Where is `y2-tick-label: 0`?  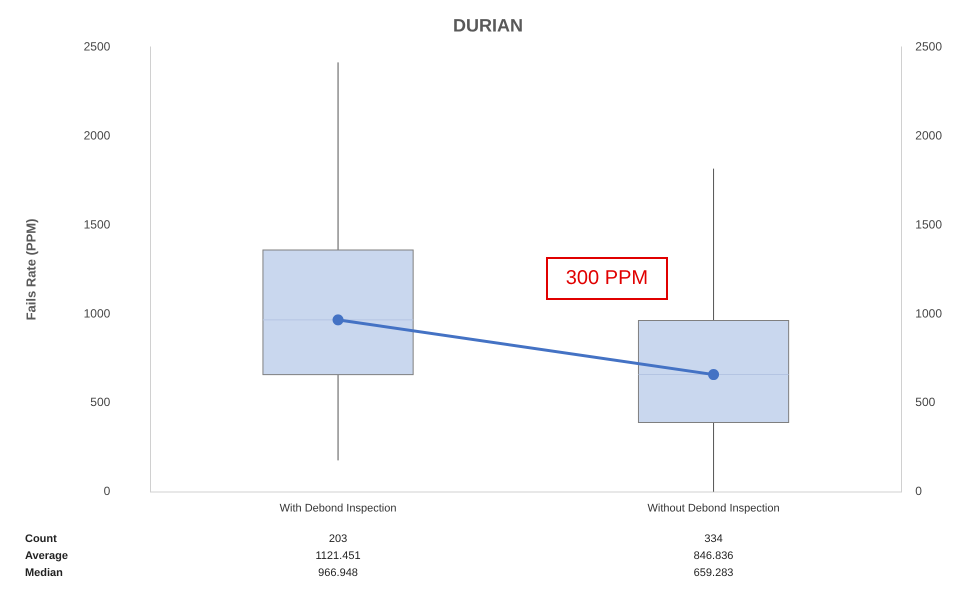 y2-tick-label: 0 is located at coordinates (918, 491).